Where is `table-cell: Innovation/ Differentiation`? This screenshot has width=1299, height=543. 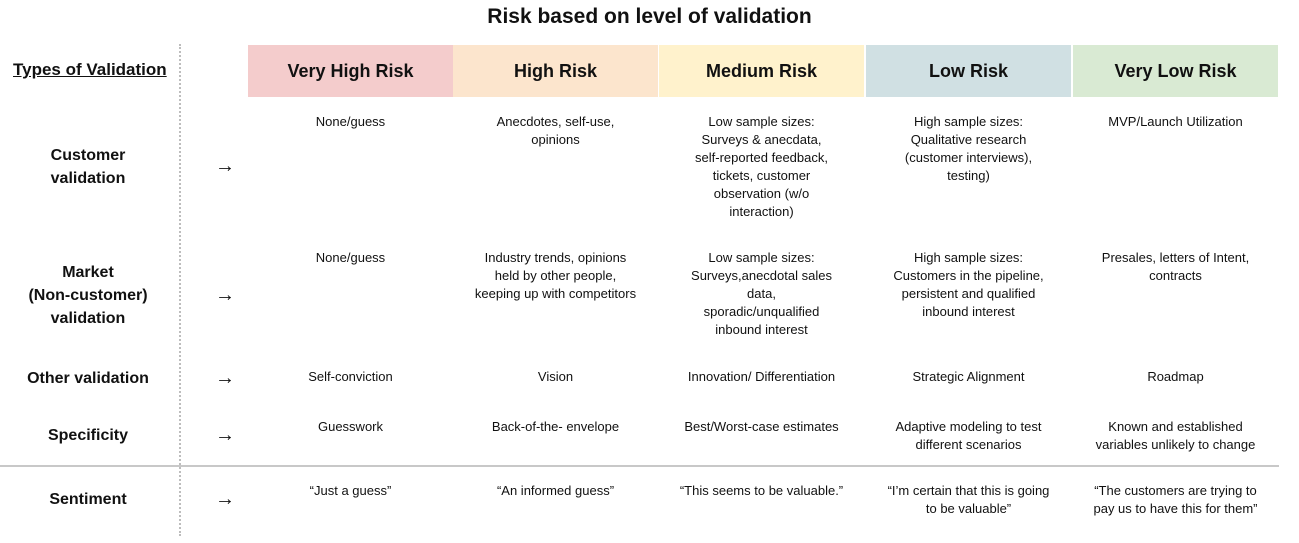
table-cell: Innovation/ Differentiation is located at coordinates (761, 376).